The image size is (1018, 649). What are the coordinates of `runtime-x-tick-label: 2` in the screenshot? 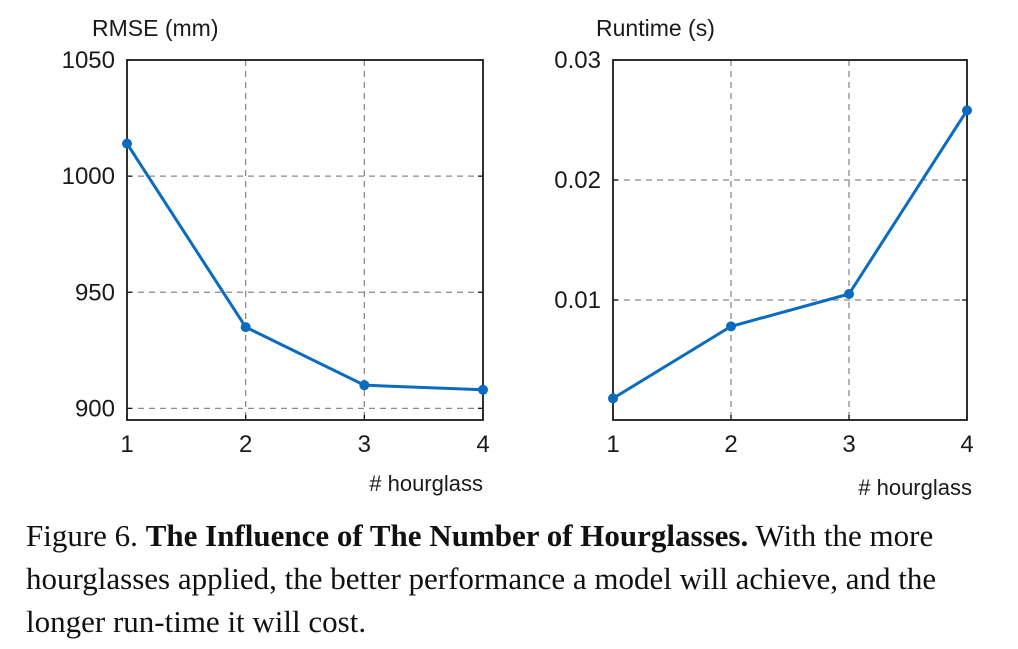 It's located at (730, 444).